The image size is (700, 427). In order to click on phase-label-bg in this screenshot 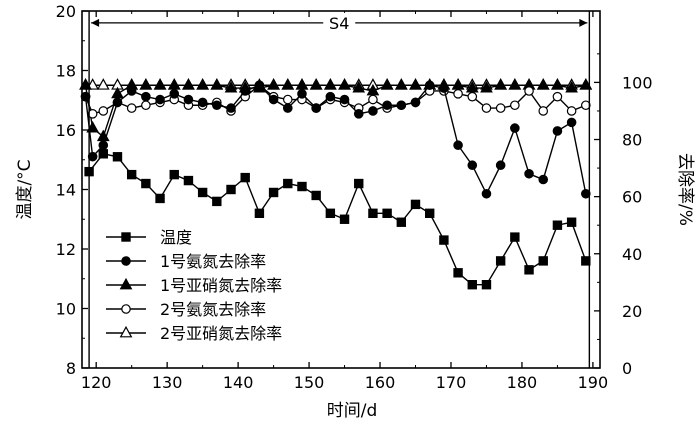, I will do `click(339, 22)`.